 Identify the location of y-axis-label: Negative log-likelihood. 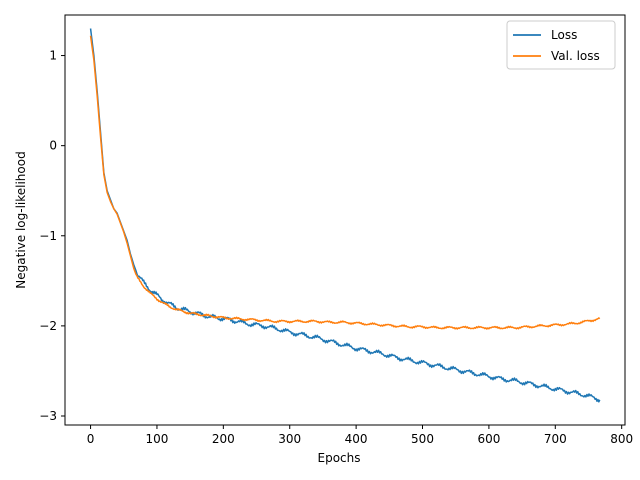
(21, 219).